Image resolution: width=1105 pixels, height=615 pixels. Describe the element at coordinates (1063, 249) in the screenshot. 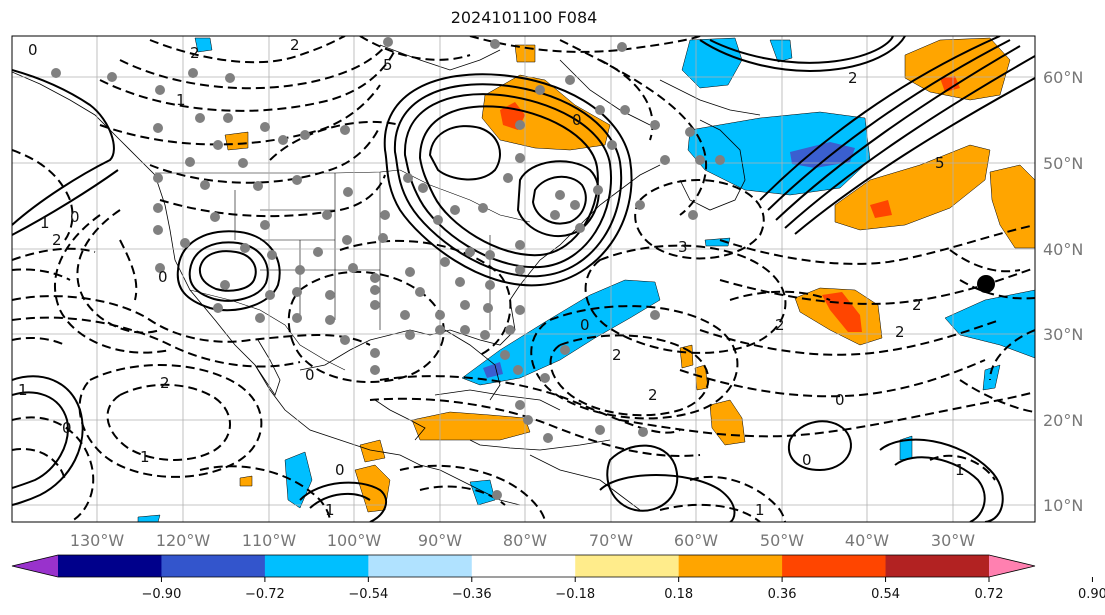

I see `lat-label: 40°N` at that location.